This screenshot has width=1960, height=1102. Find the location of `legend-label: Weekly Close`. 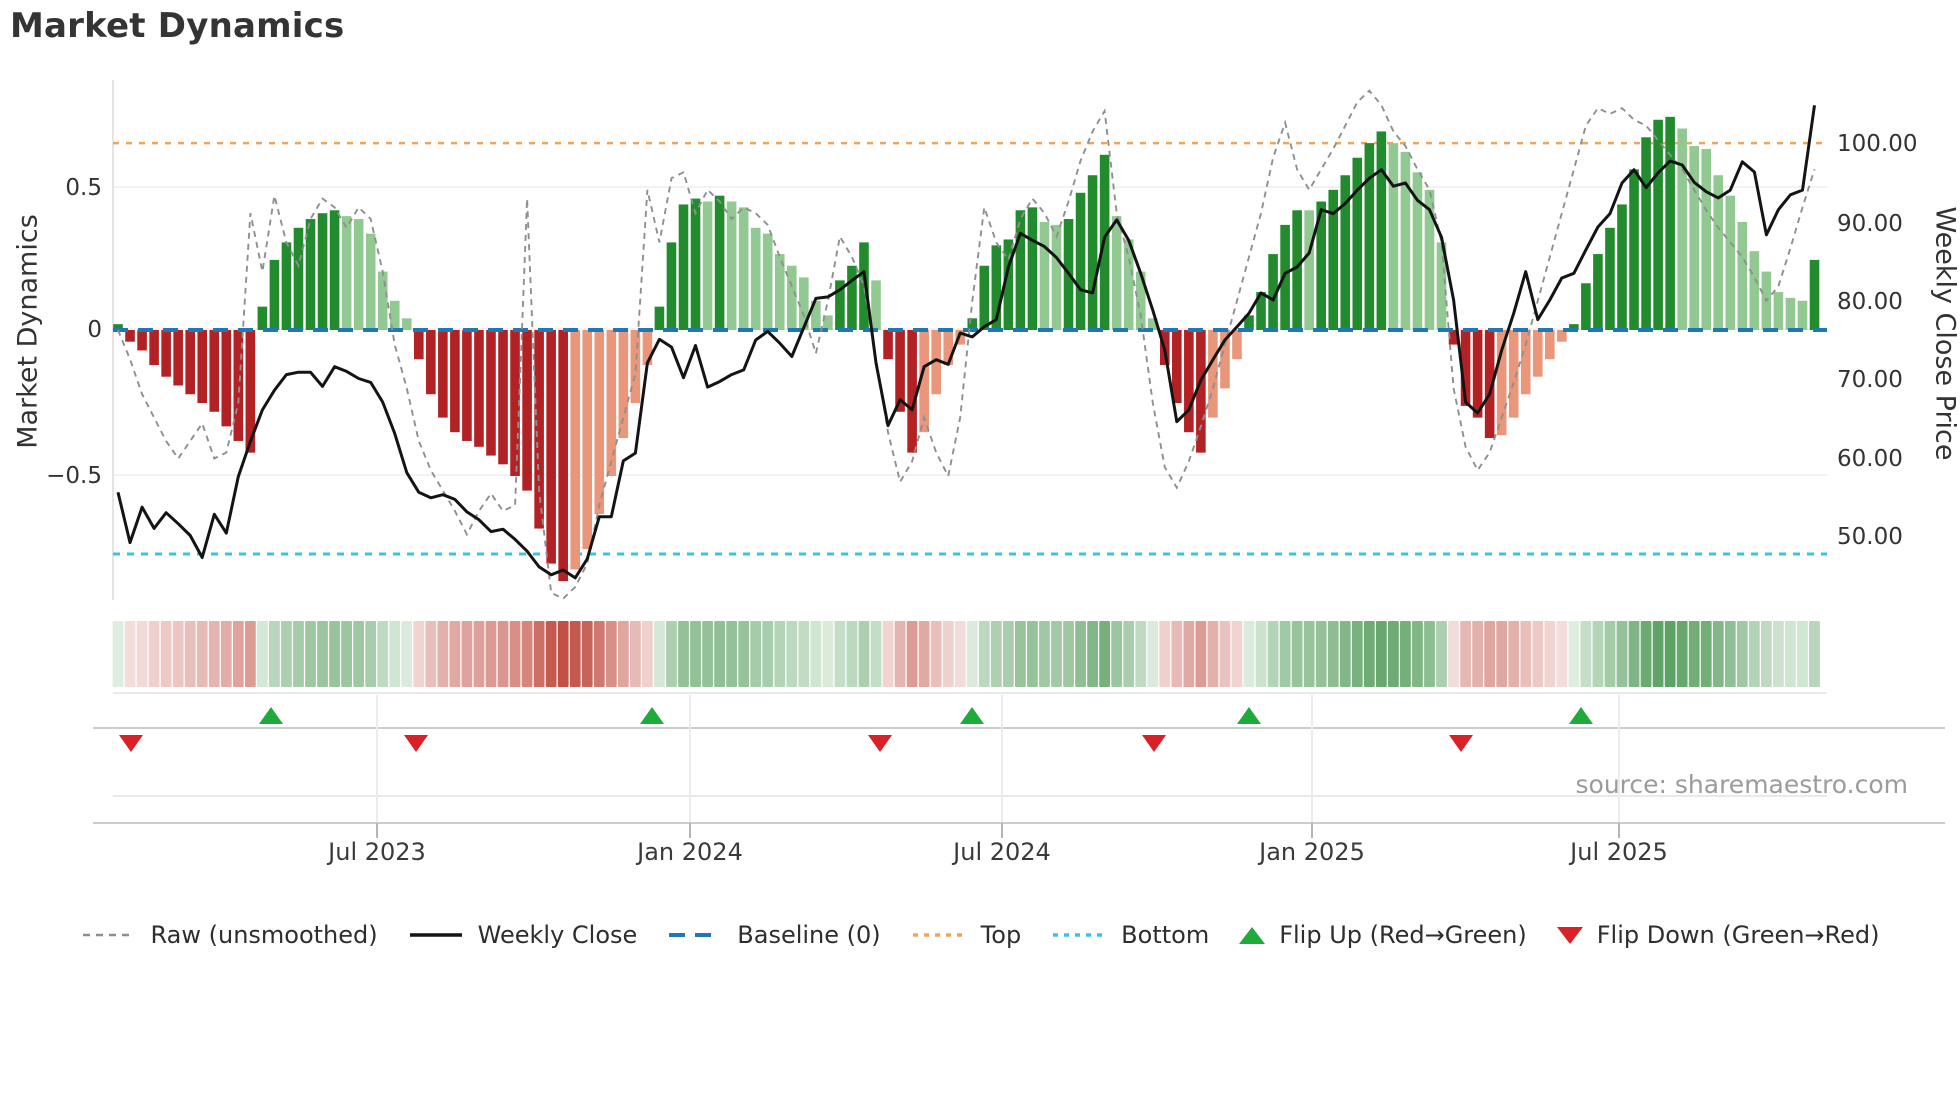

legend-label: Weekly Close is located at coordinates (557, 935).